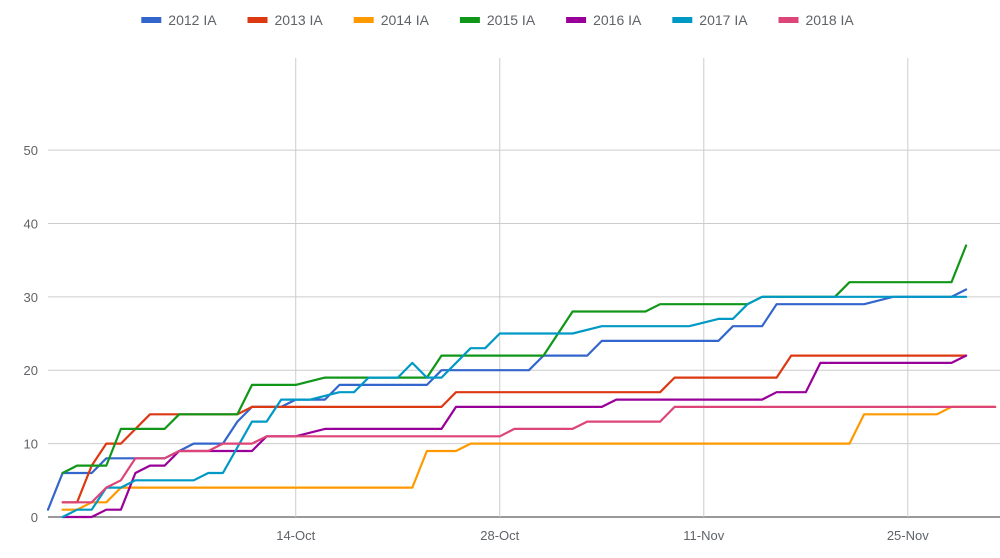 This screenshot has width=1000, height=558. Describe the element at coordinates (299, 20) in the screenshot. I see `legend-label: 2013 IA` at that location.